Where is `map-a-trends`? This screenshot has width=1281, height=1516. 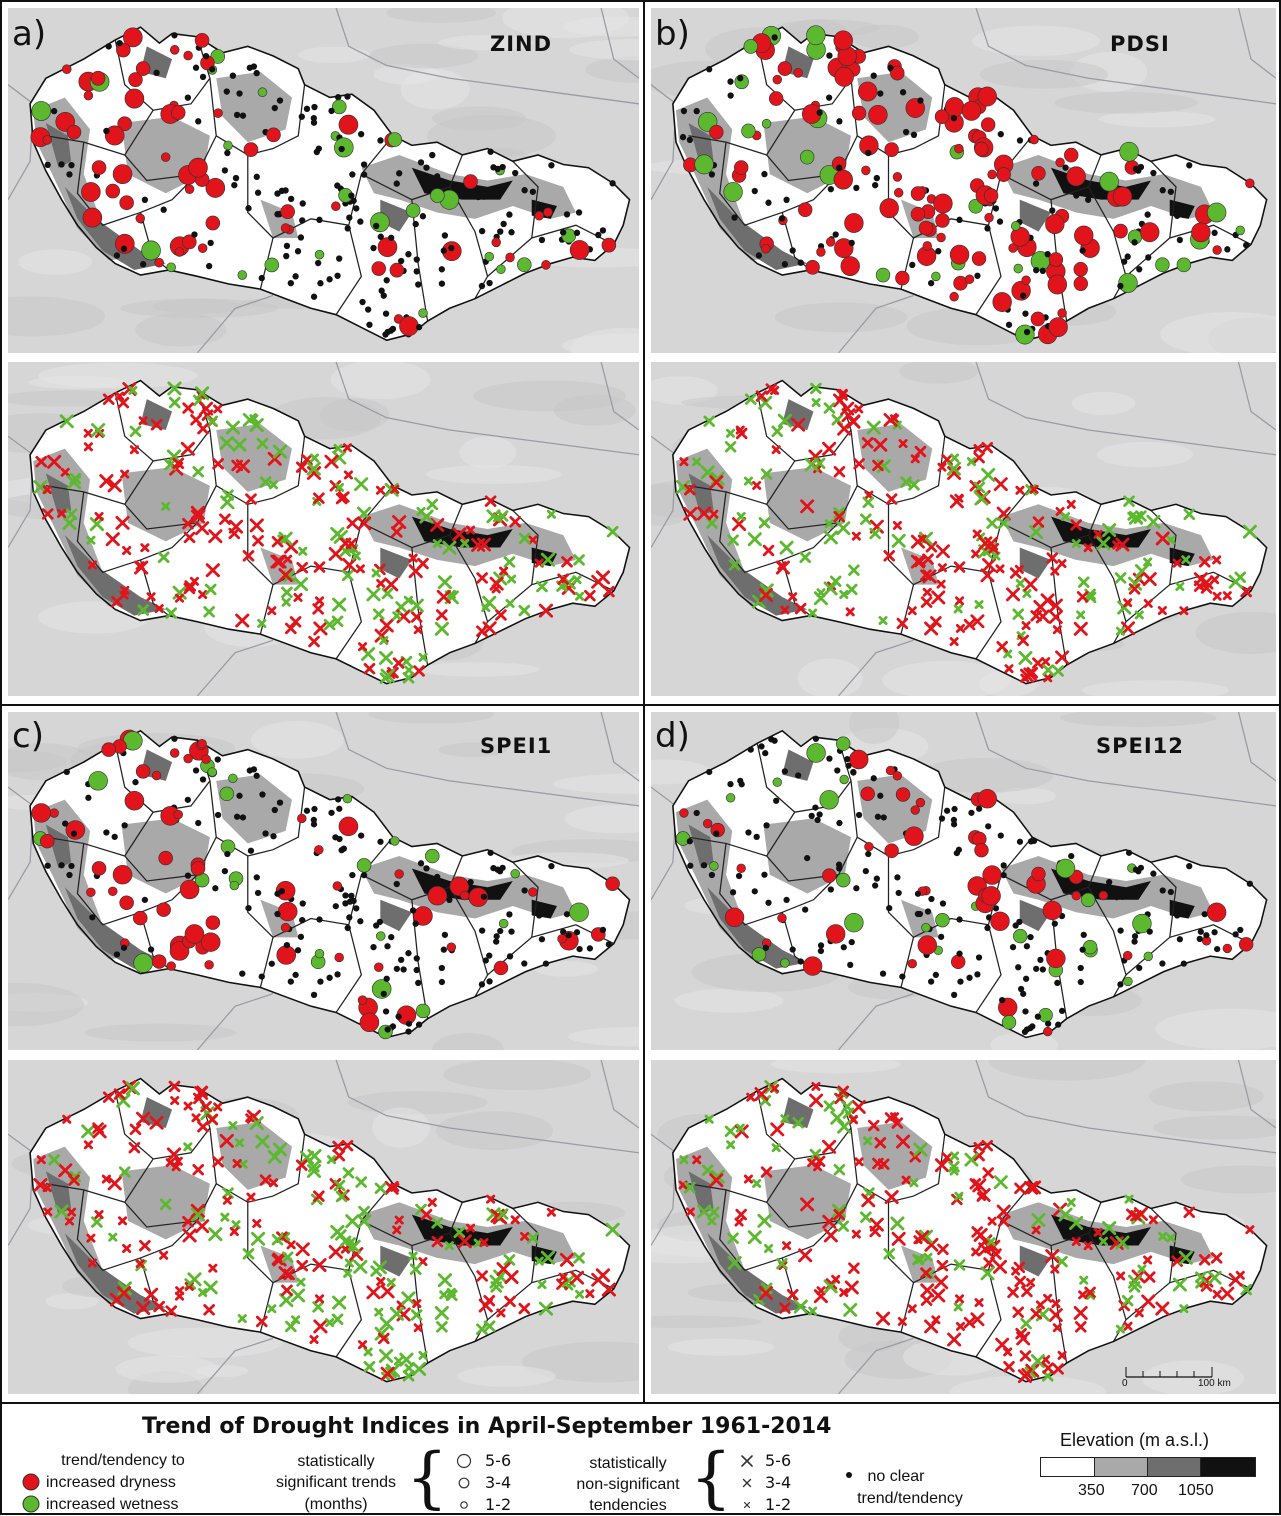
map-a-trends is located at coordinates (323, 180).